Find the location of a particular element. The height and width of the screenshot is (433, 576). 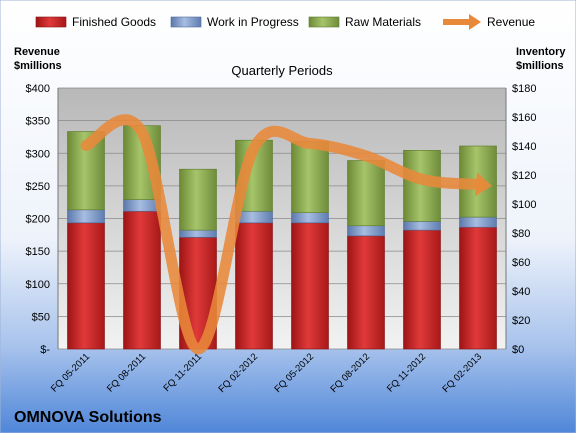

right-tick-label: $20 is located at coordinates (521, 321).